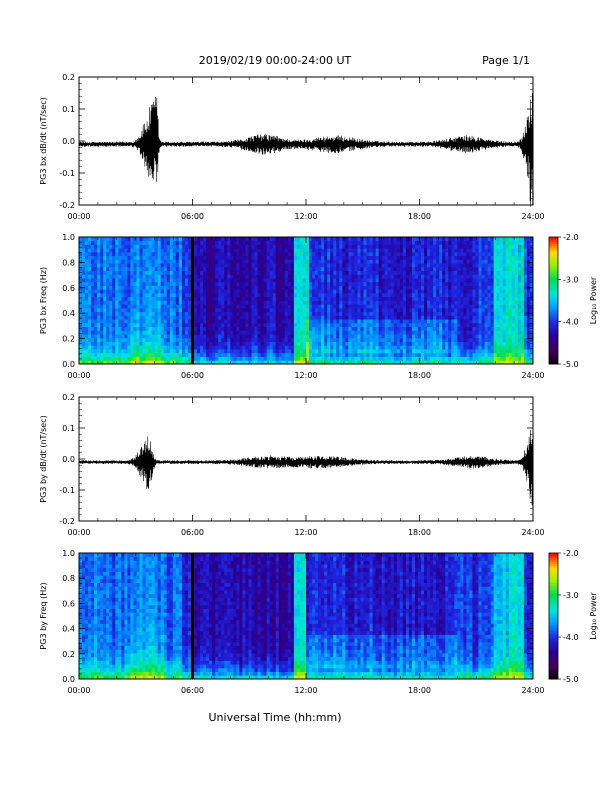  Describe the element at coordinates (275, 60) in the screenshot. I see `page-title: 2019/02/19 00:00-24:00 UT` at that location.